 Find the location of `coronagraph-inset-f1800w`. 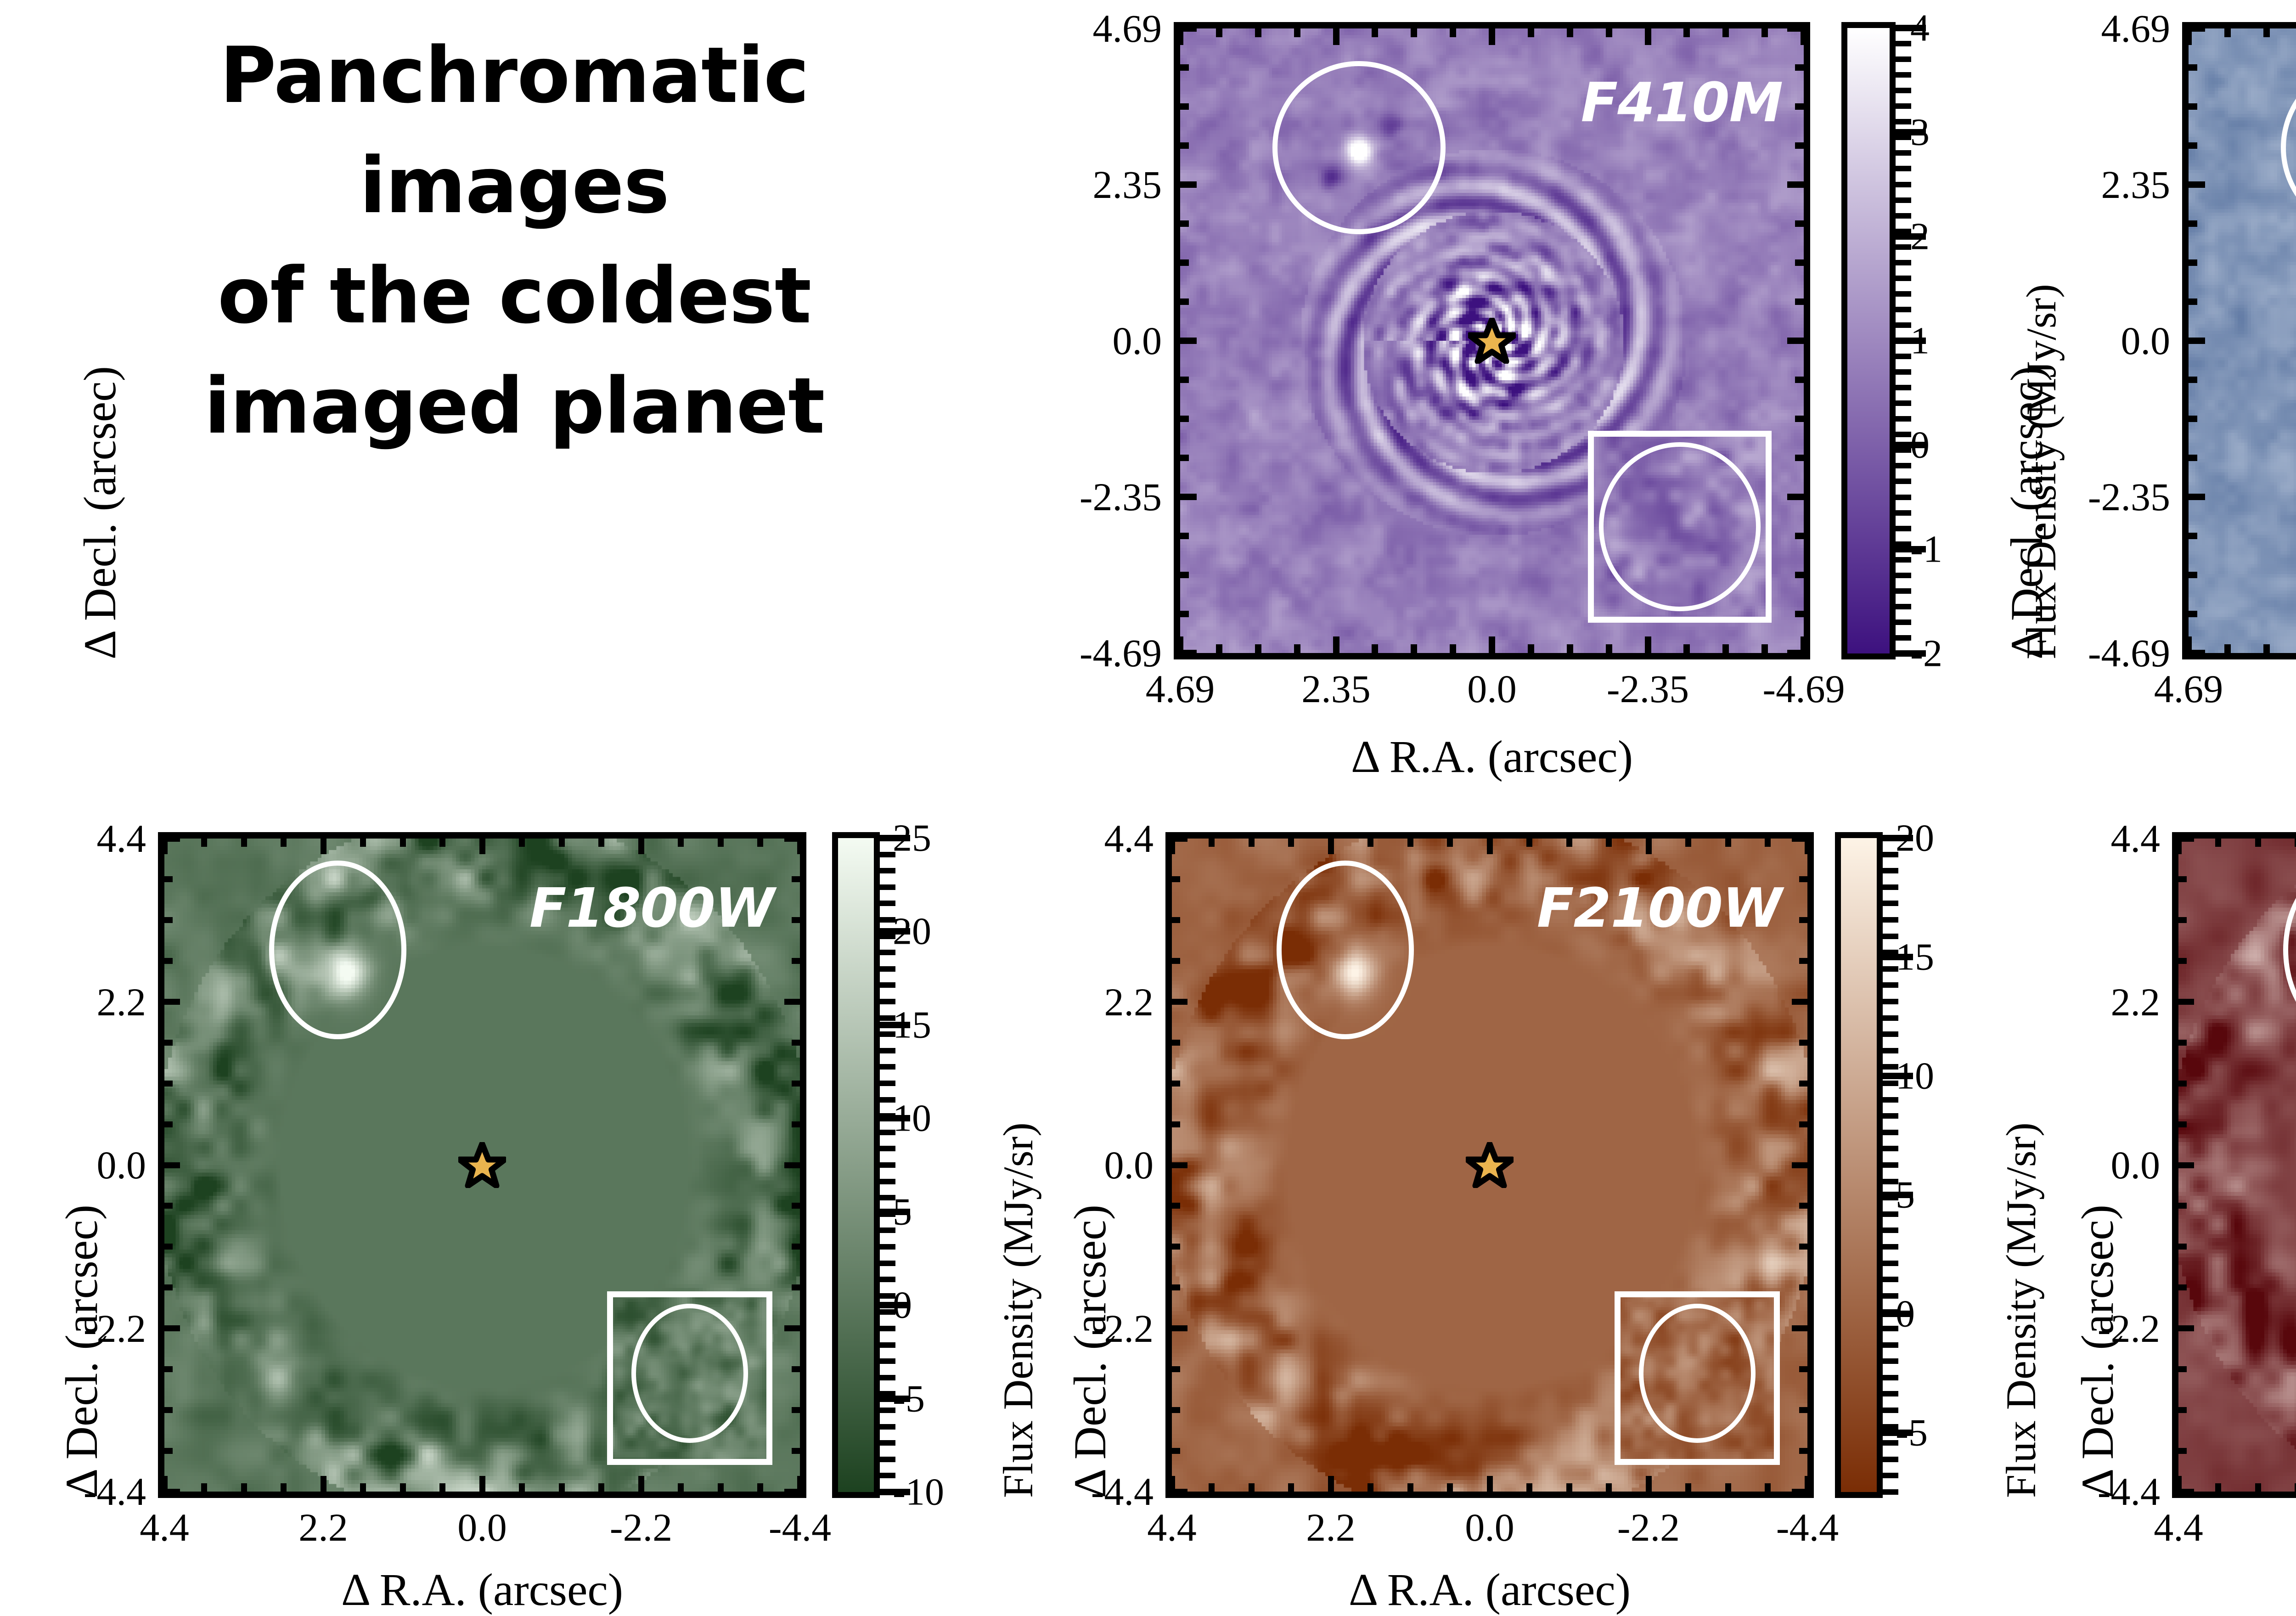

coronagraph-inset-f1800w is located at coordinates (689, 1378).